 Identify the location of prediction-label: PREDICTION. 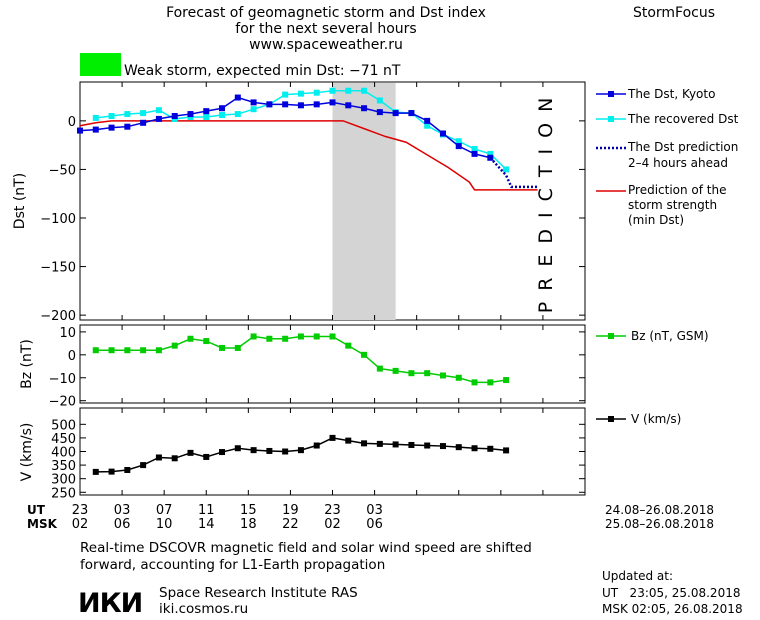
(546, 200).